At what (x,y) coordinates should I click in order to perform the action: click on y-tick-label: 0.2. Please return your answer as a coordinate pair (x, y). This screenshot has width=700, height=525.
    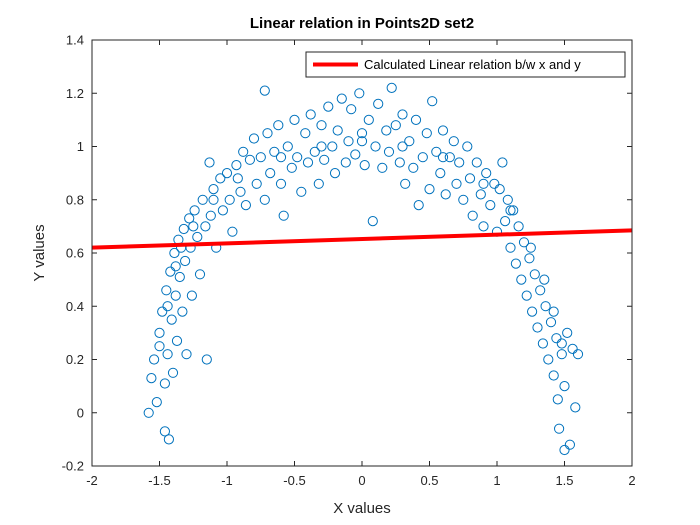
    Looking at the image, I should click on (75, 359).